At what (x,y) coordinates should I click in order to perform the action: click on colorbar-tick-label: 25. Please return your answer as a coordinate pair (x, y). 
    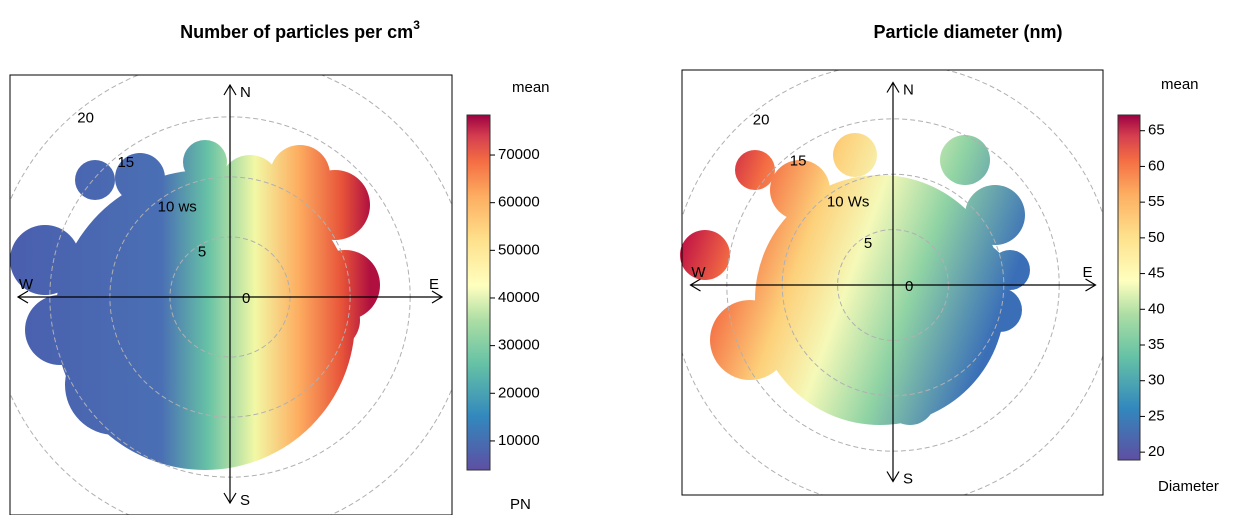
    Looking at the image, I should click on (1156, 415).